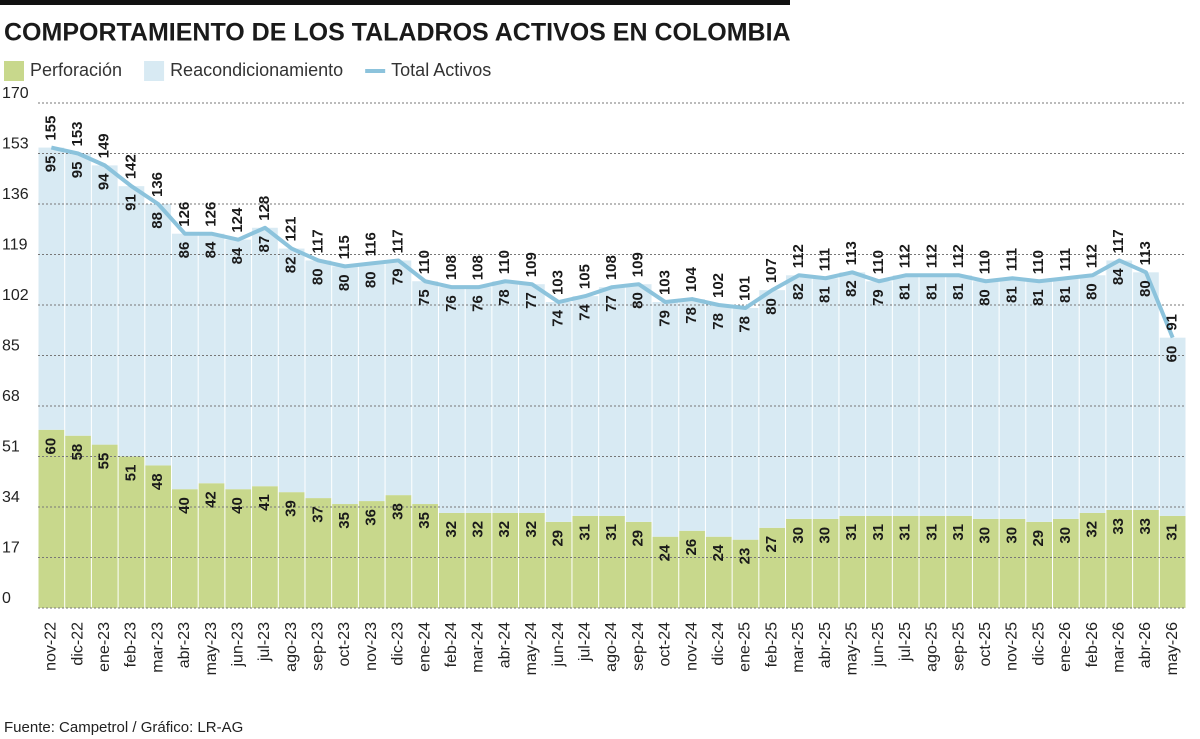 The height and width of the screenshot is (739, 1200). What do you see at coordinates (123, 727) in the screenshot?
I see `source: Fuente: Campetrol / Gráfico: LR-AG` at bounding box center [123, 727].